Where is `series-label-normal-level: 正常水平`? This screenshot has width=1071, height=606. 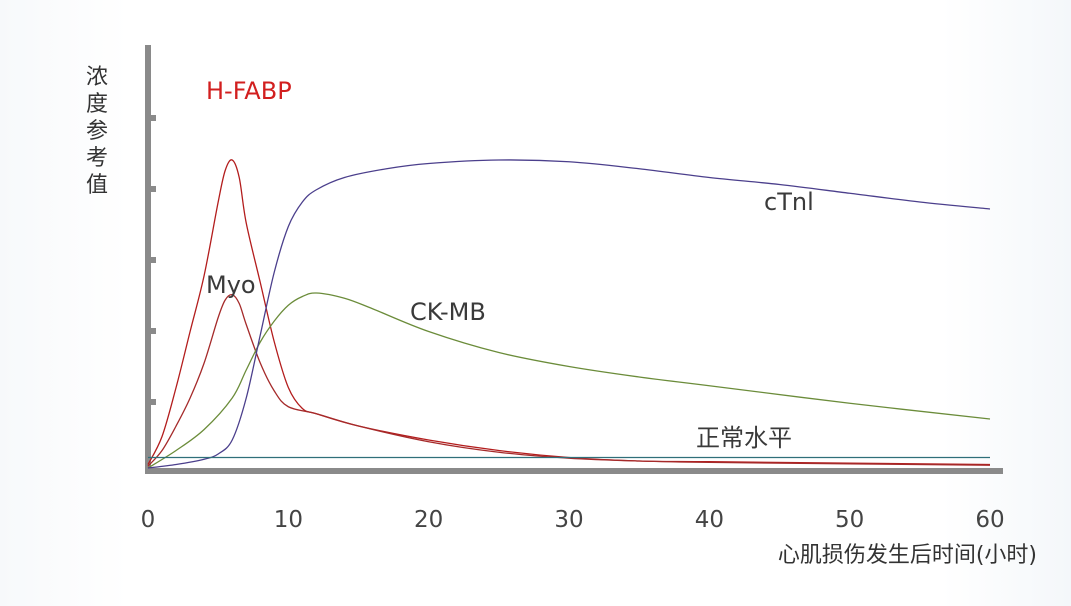 series-label-normal-level: 正常水平 is located at coordinates (744, 438).